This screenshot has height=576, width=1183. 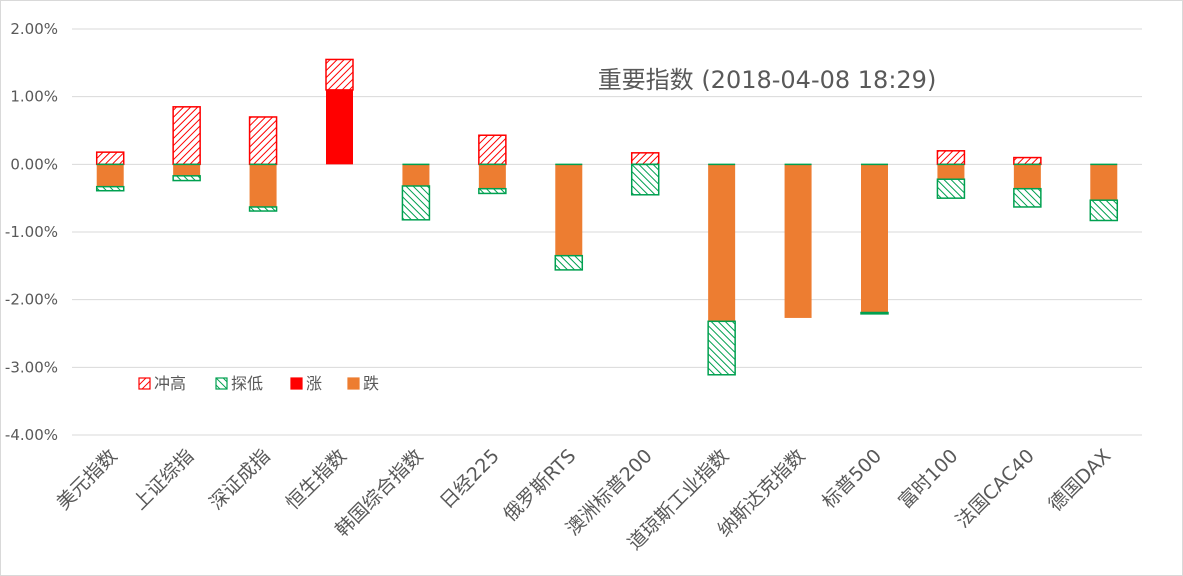 What do you see at coordinates (852, 479) in the screenshot?
I see `x-category-label: 标普500` at bounding box center [852, 479].